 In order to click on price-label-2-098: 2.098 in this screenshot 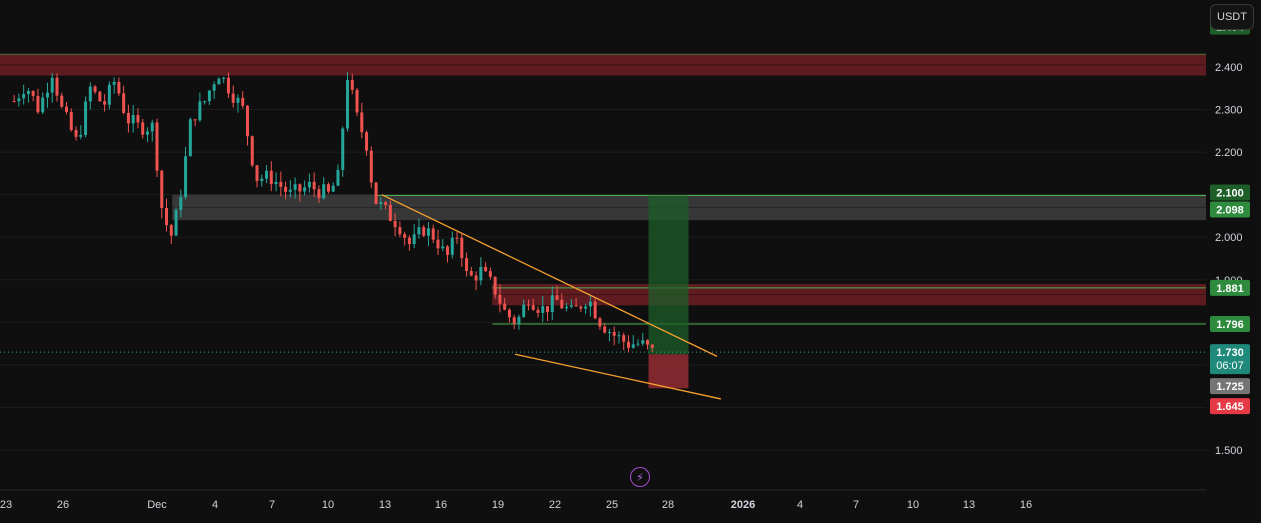, I will do `click(1230, 209)`.